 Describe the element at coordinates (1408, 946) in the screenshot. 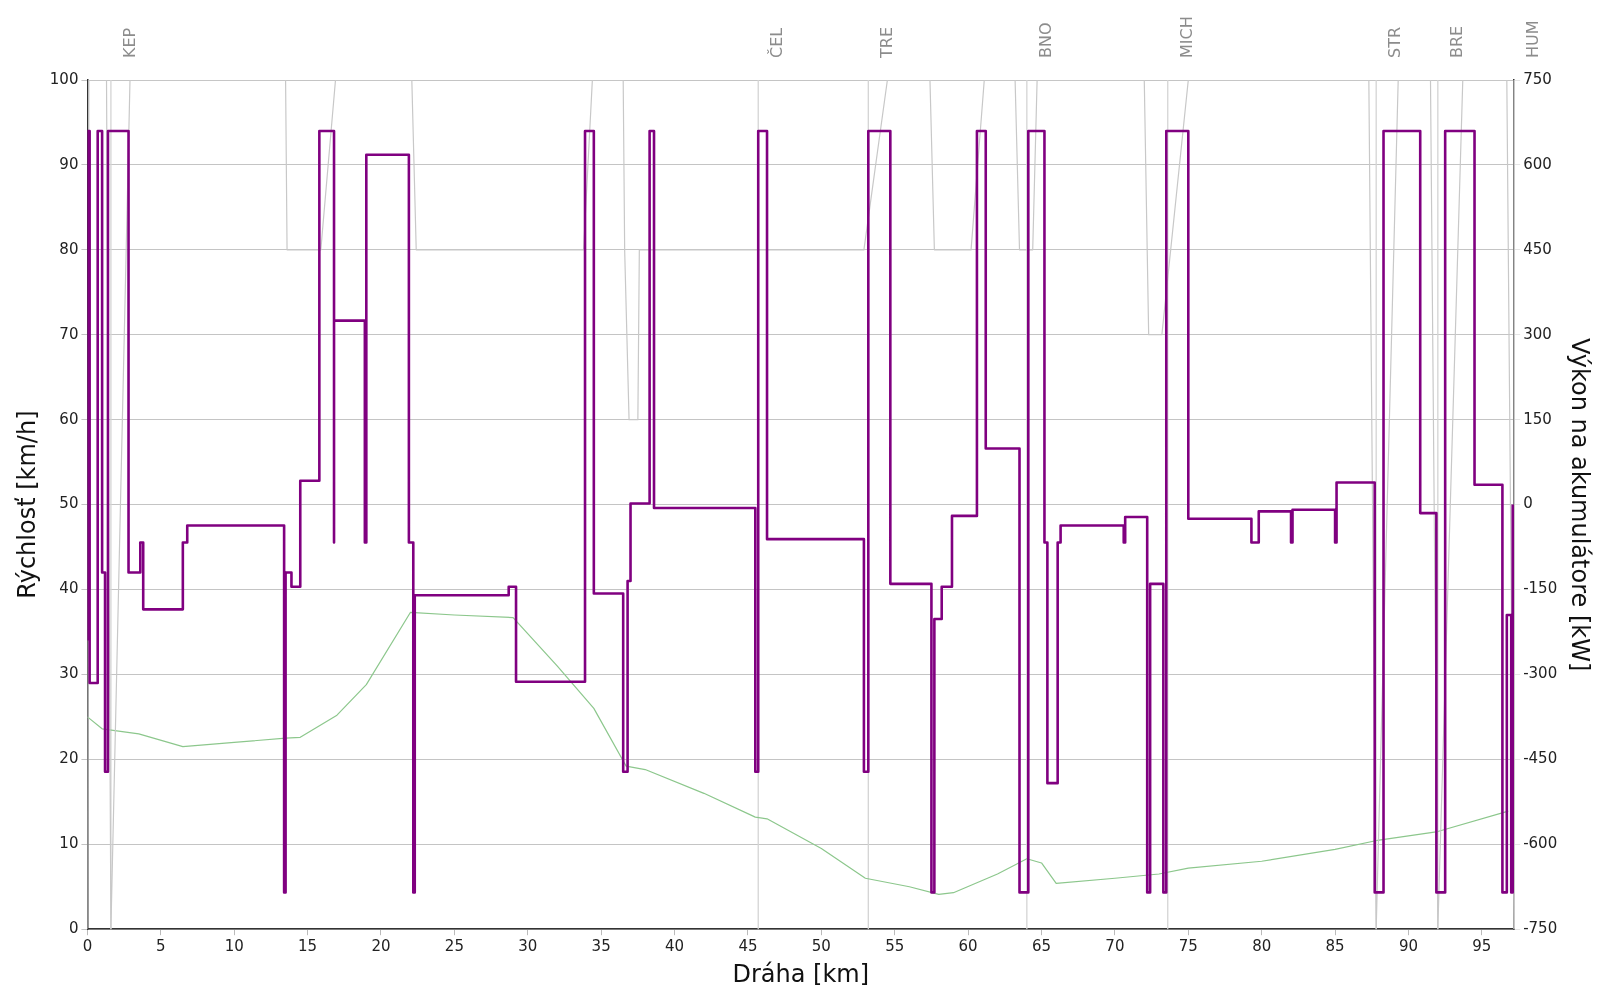

I see `x-tick-label: 90` at that location.